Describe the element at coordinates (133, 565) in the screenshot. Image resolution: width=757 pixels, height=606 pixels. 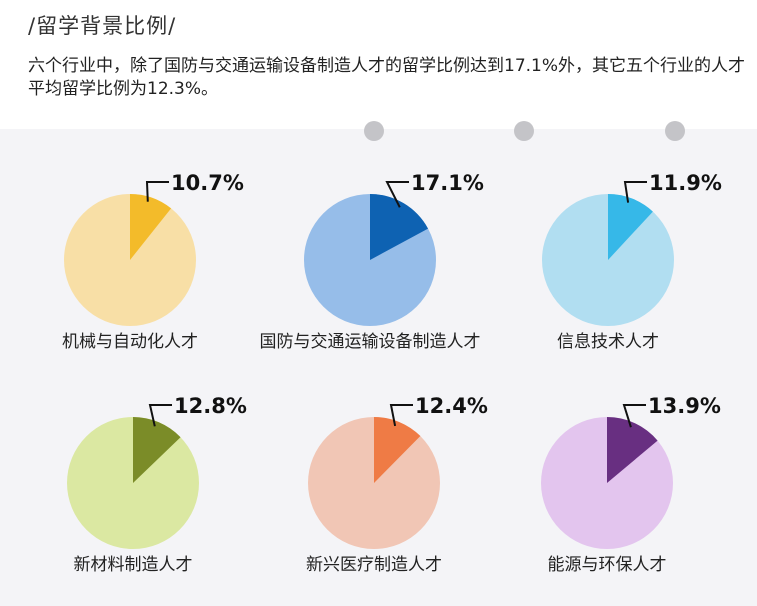
I see `category-label: 新材料制造人才` at that location.